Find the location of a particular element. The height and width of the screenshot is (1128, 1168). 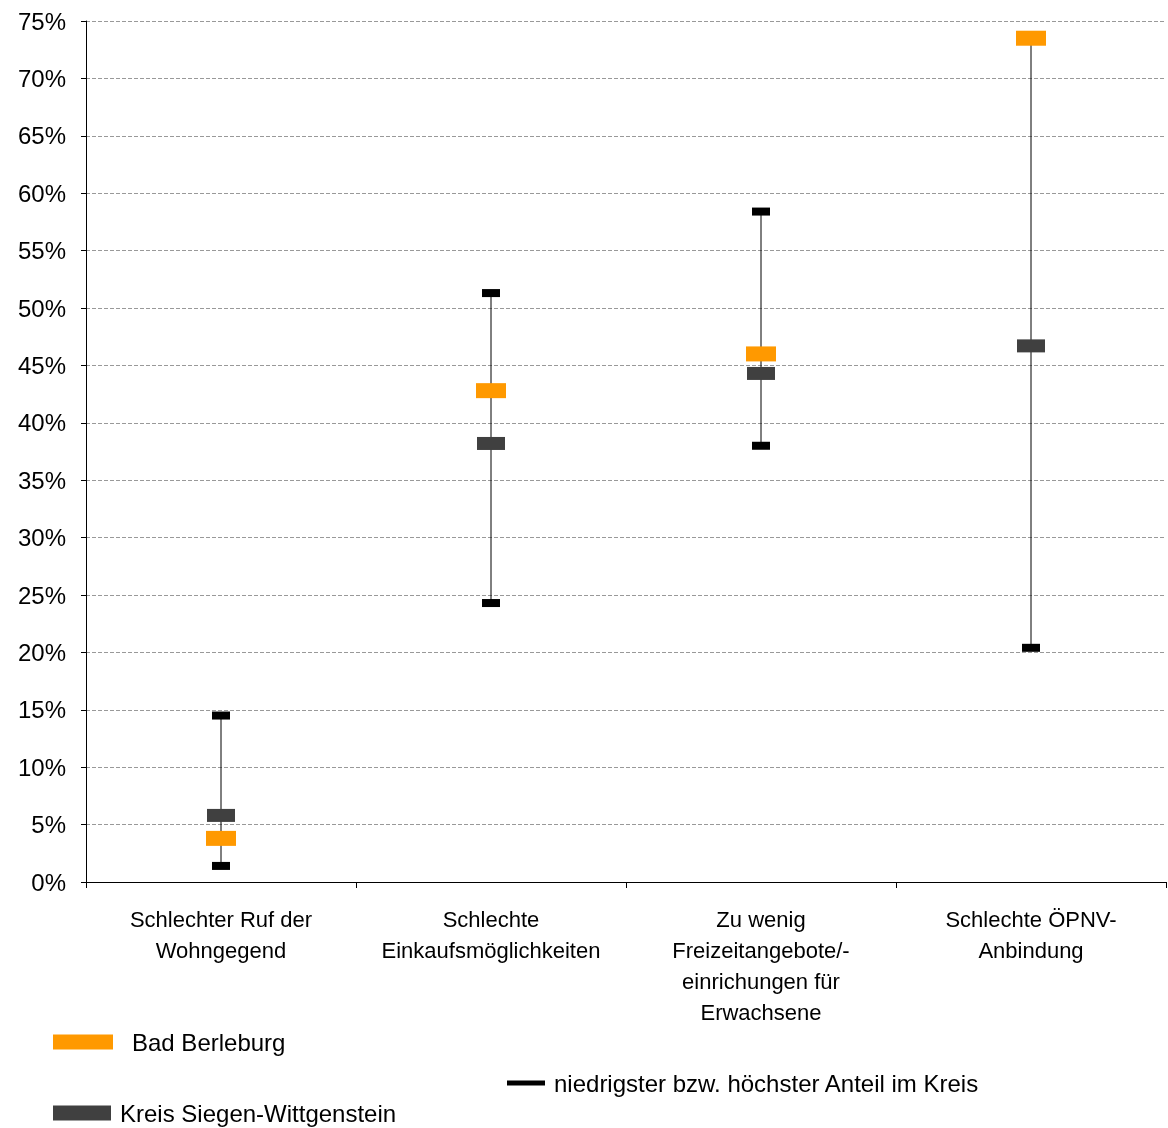

y-tick-label: 65% is located at coordinates (41, 136).